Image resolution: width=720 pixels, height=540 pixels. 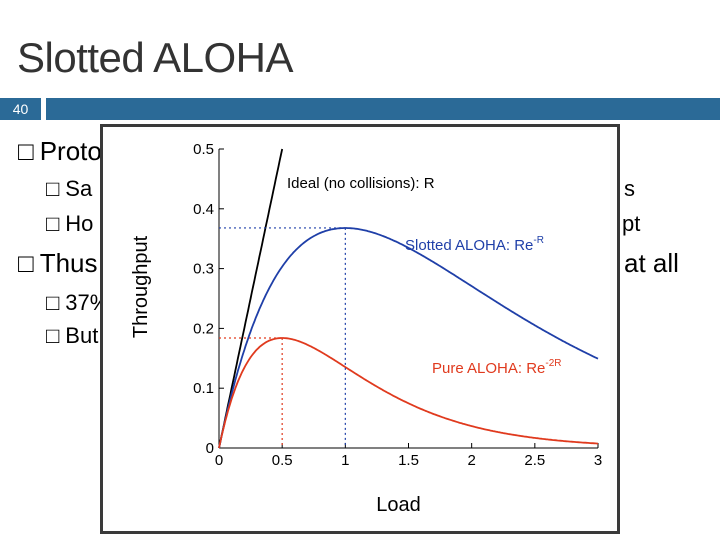 I want to click on y-axis-label: Throughput, so click(x=141, y=286).